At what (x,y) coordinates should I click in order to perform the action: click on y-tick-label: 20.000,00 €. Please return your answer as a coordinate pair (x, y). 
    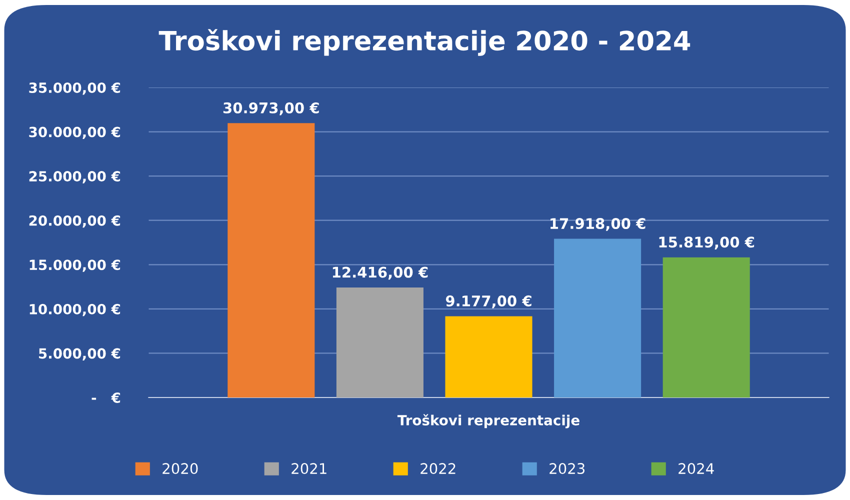
    Looking at the image, I should click on (74, 221).